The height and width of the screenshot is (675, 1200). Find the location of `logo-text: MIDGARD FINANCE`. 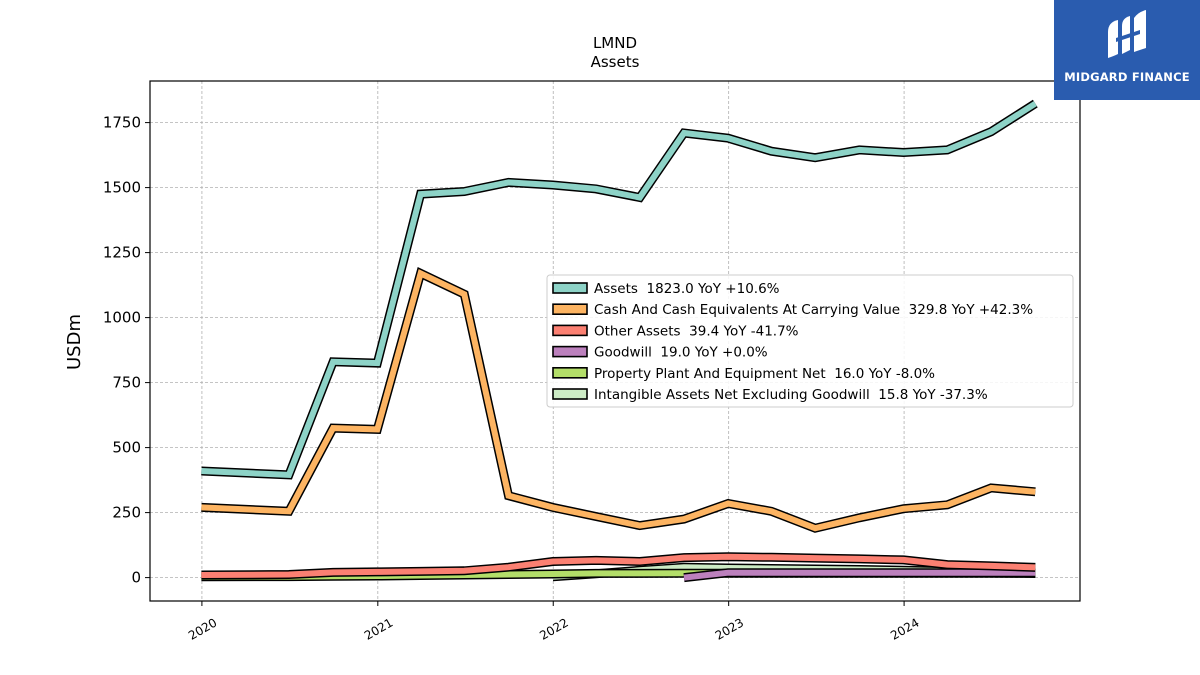

logo-text: MIDGARD FINANCE is located at coordinates (1127, 77).